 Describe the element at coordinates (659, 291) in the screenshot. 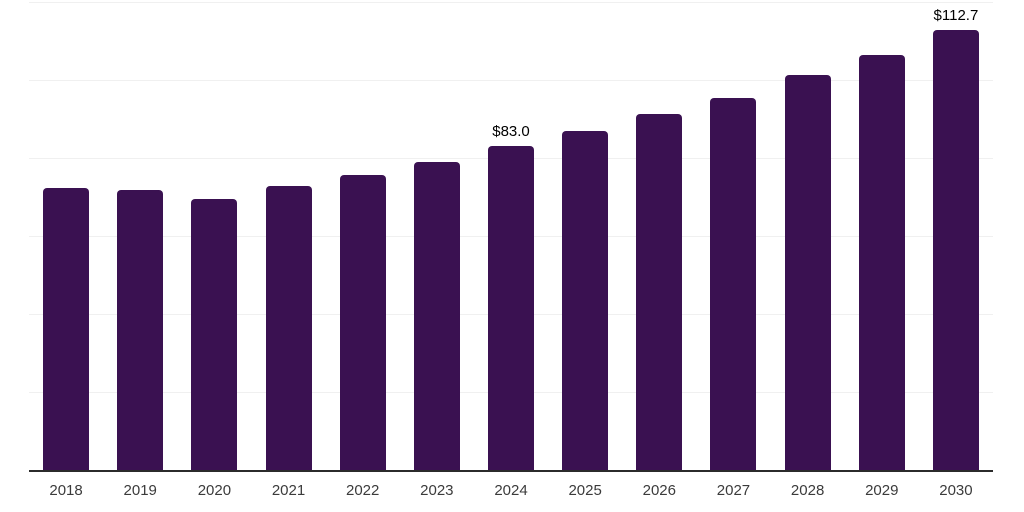

I see `bar-2026` at that location.